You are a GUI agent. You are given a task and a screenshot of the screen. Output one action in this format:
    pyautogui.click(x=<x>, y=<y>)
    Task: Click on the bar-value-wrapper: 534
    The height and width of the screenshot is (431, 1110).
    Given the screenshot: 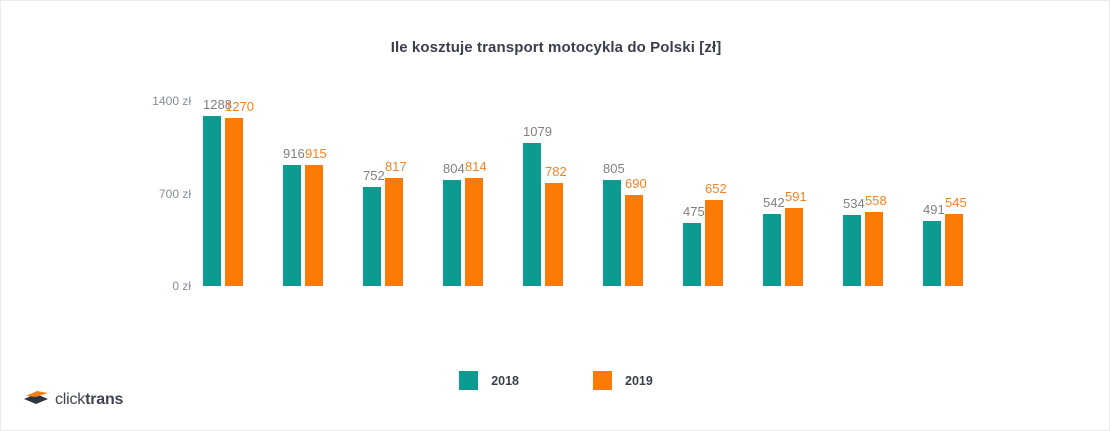 What is the action you would take?
    pyautogui.click(x=854, y=206)
    